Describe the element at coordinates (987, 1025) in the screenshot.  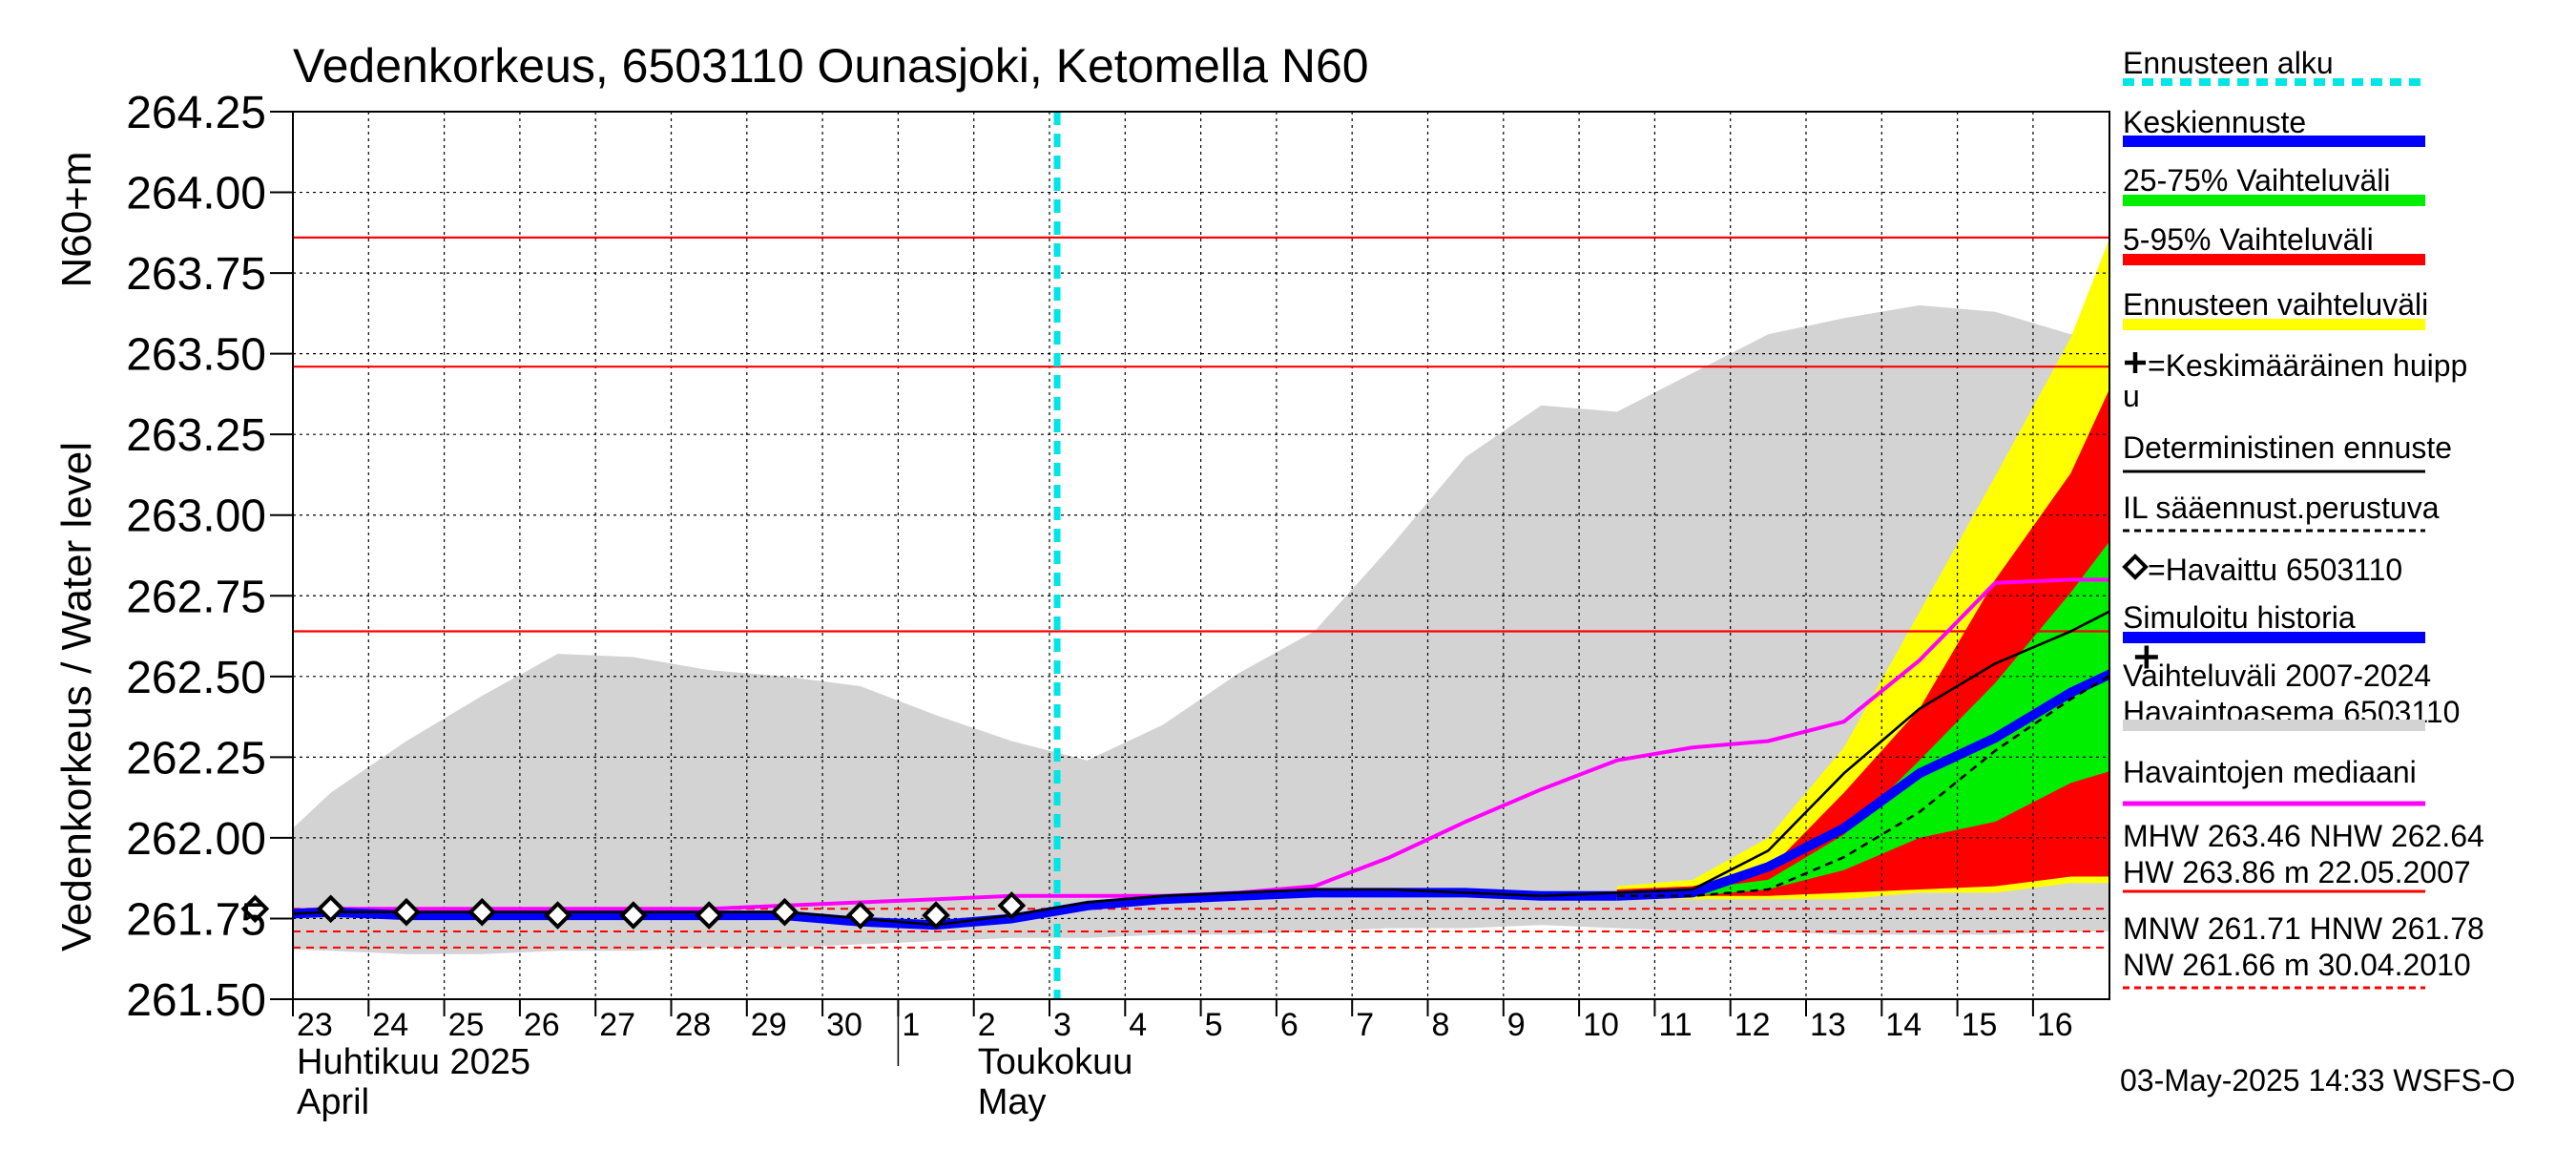
I see `x-tick-label: 2` at that location.